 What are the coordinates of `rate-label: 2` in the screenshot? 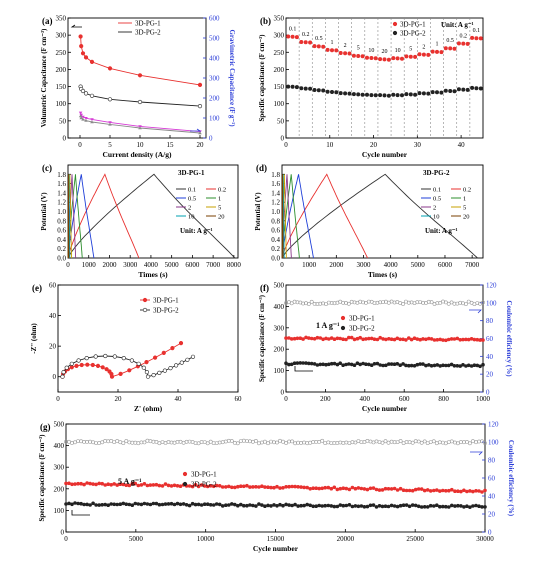 It's located at (345, 46).